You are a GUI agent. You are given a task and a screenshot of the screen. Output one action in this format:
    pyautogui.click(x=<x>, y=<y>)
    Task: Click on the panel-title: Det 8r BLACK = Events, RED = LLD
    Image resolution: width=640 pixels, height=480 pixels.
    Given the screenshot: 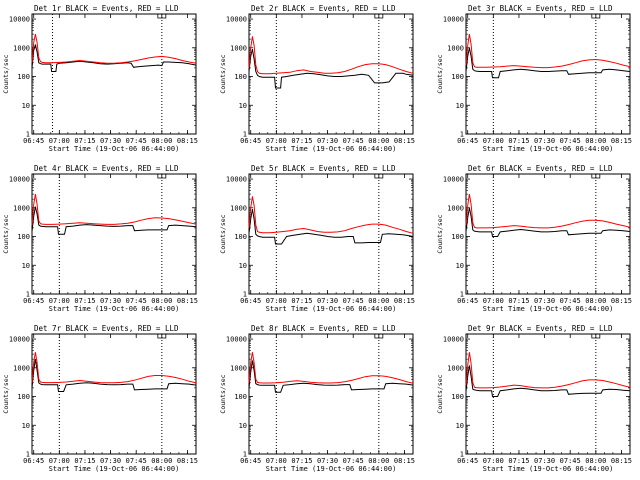 What is the action you would take?
    pyautogui.click(x=323, y=328)
    